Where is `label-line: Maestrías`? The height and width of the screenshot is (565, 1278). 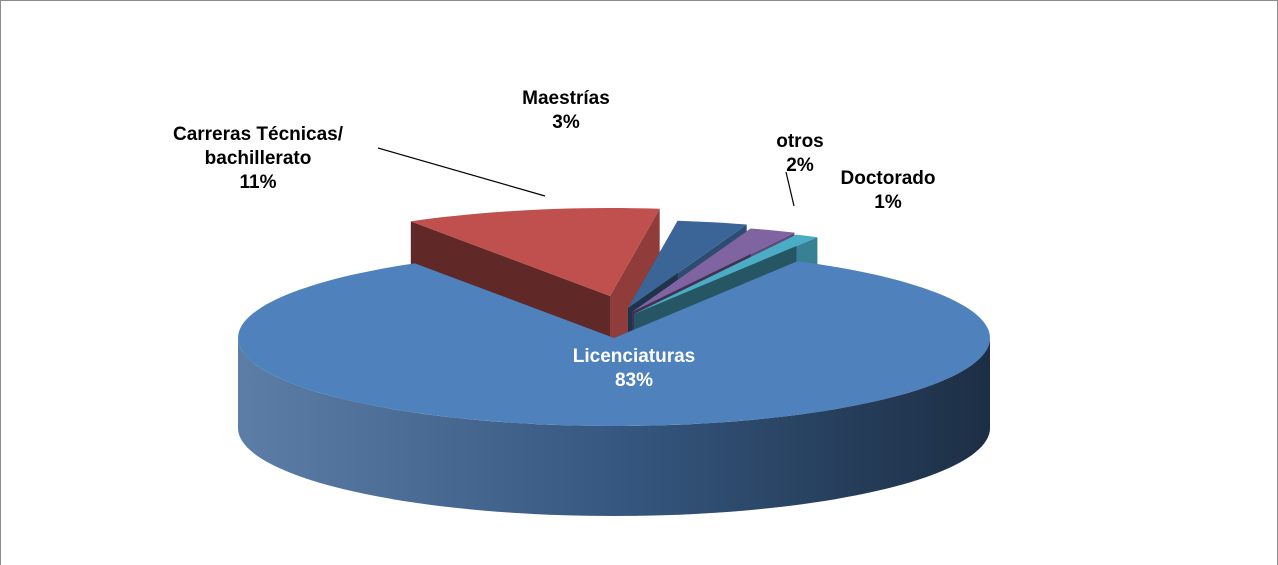 label-line: Maestrías is located at coordinates (566, 98).